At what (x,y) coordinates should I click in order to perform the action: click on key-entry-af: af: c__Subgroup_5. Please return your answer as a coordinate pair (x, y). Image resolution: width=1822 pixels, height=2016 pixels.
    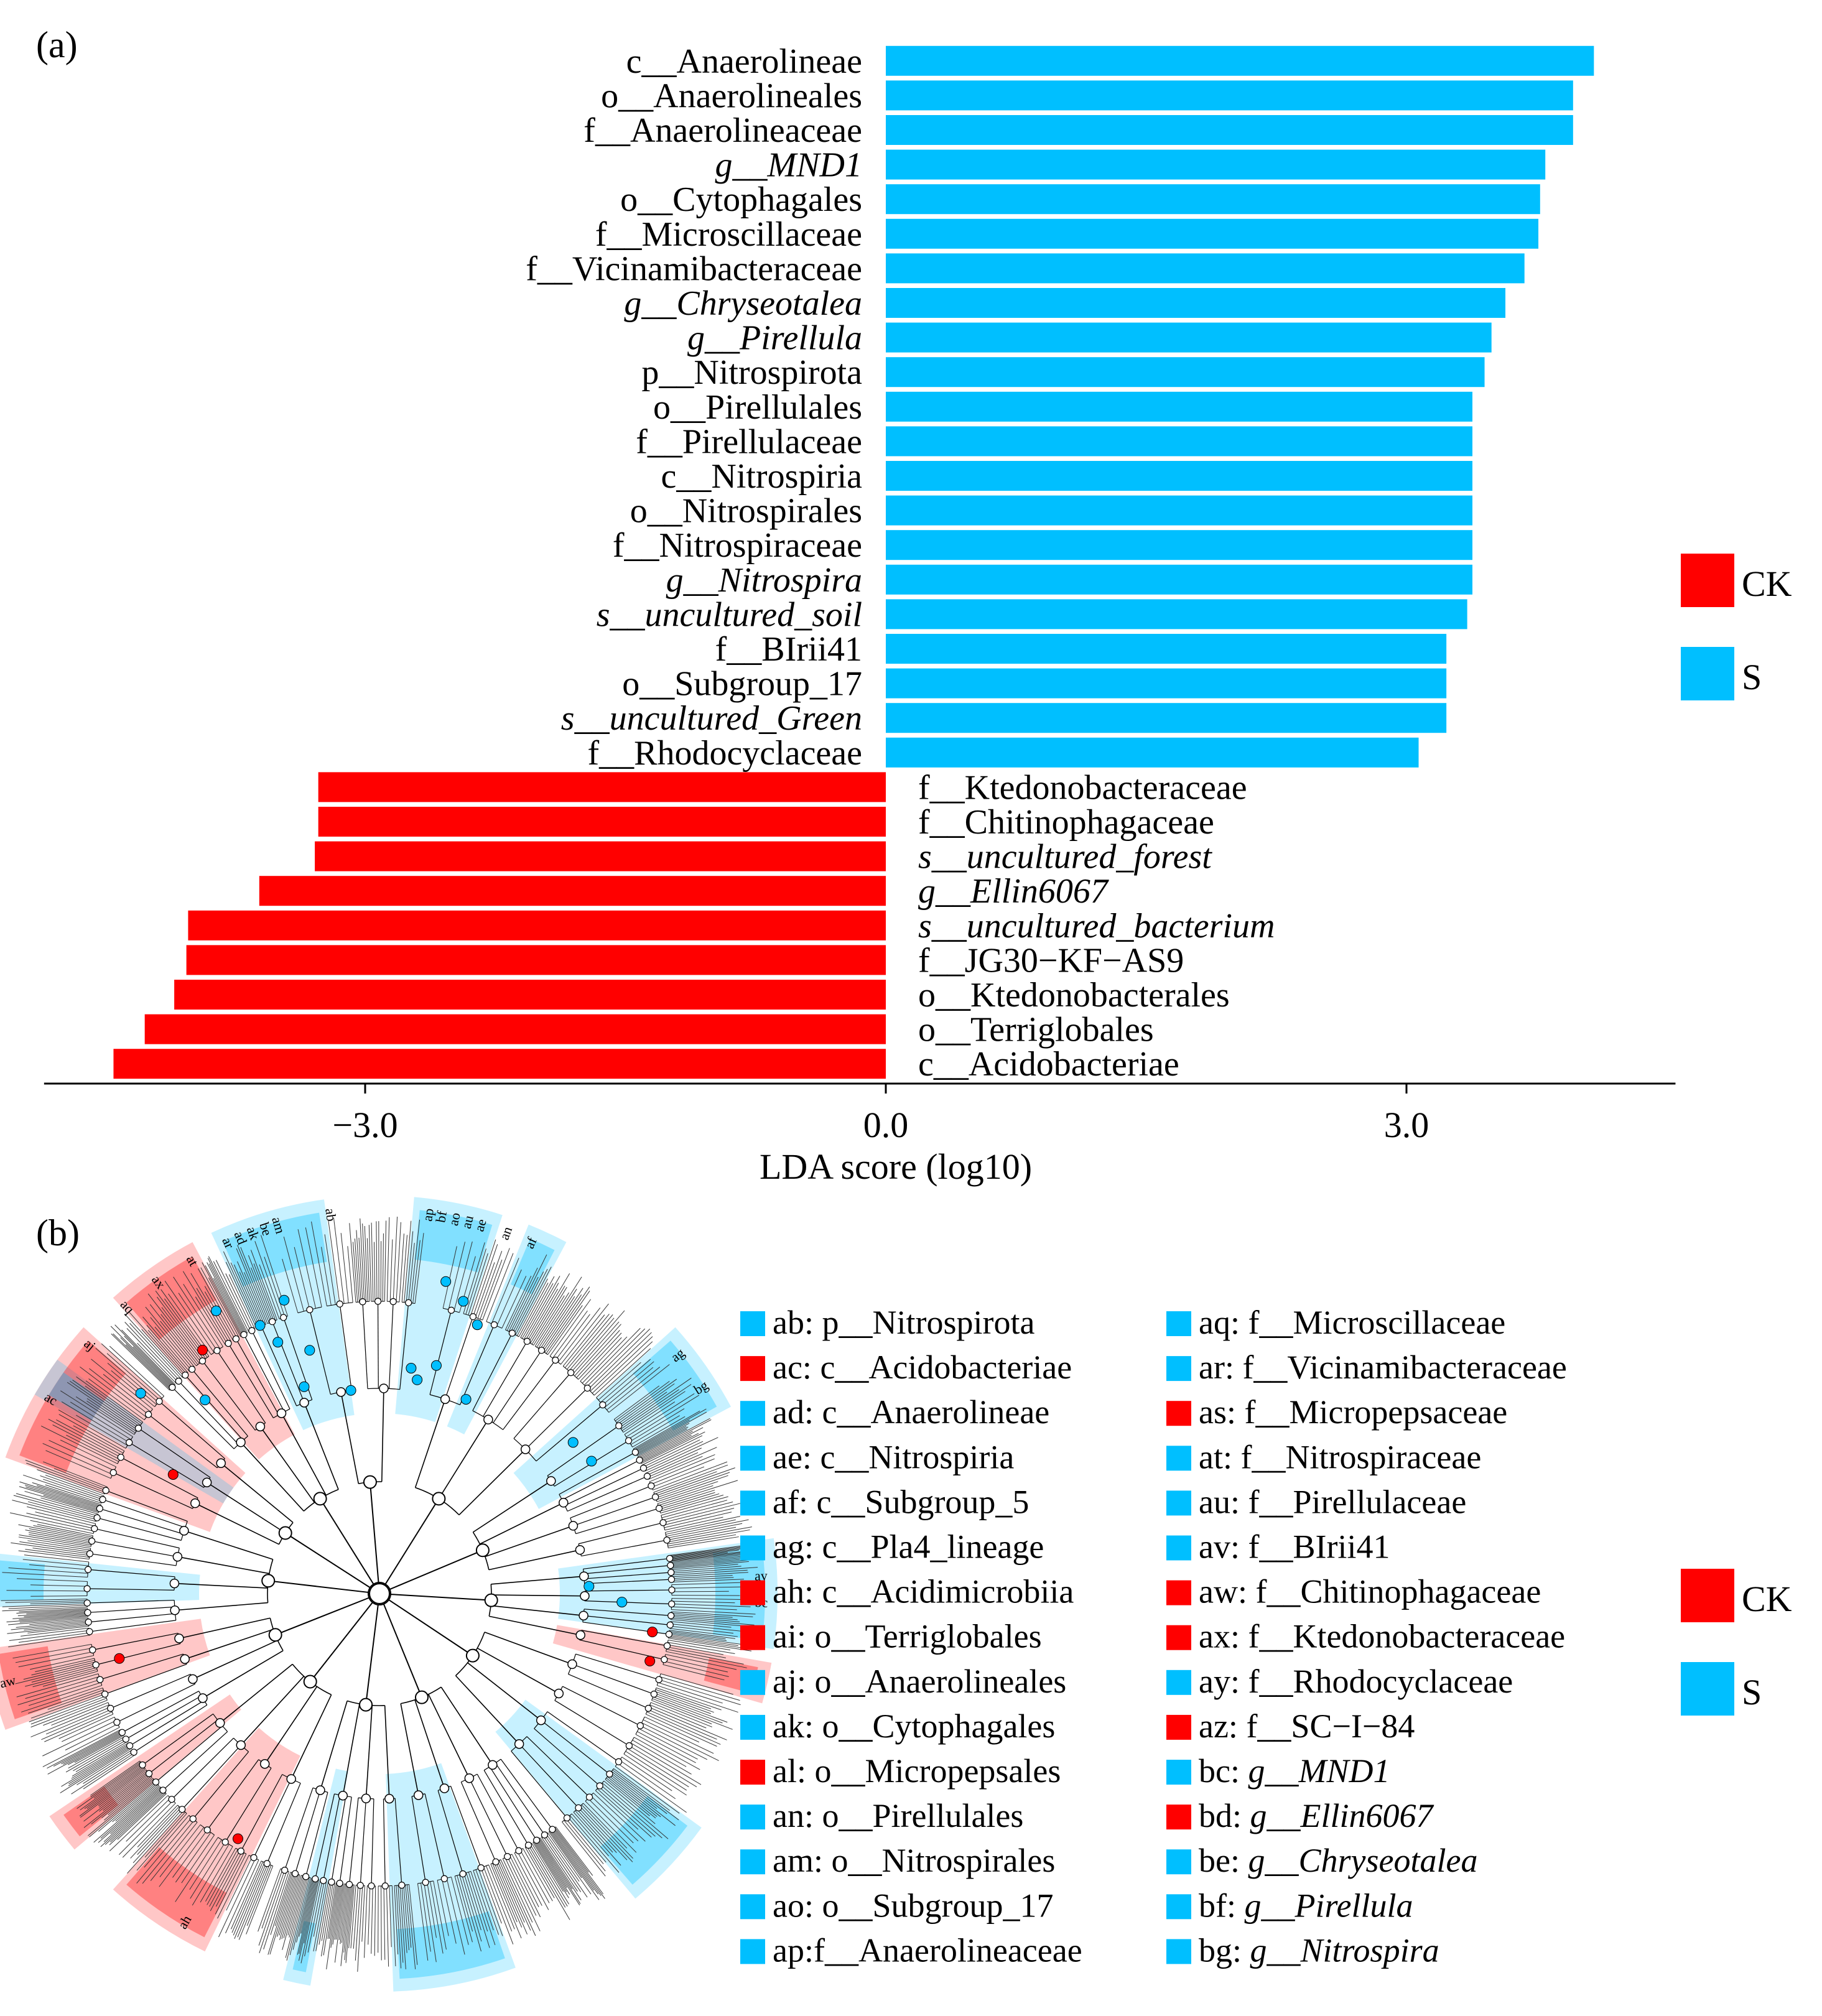
    Looking at the image, I should click on (901, 1501).